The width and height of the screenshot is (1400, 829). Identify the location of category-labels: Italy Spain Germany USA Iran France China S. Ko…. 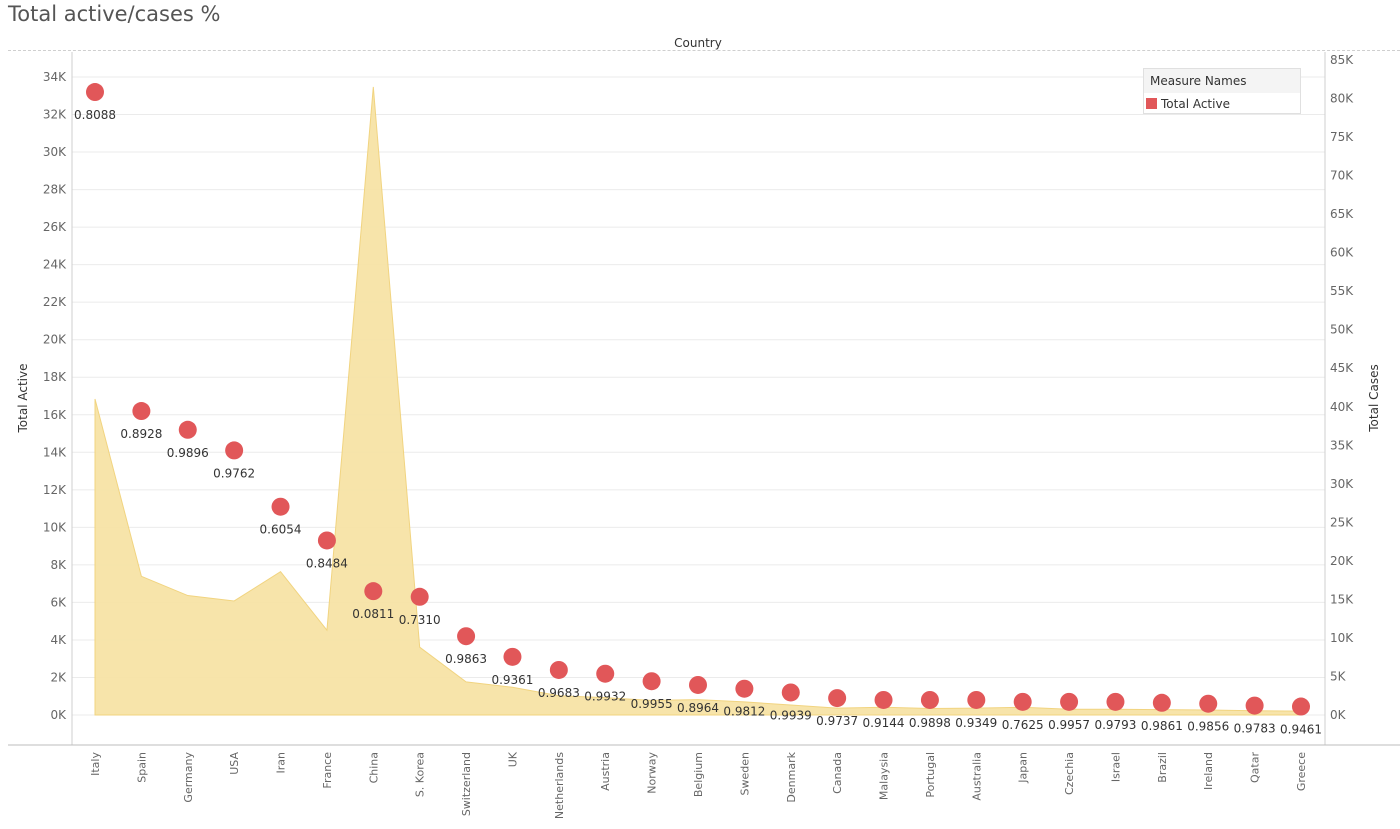
(698, 785).